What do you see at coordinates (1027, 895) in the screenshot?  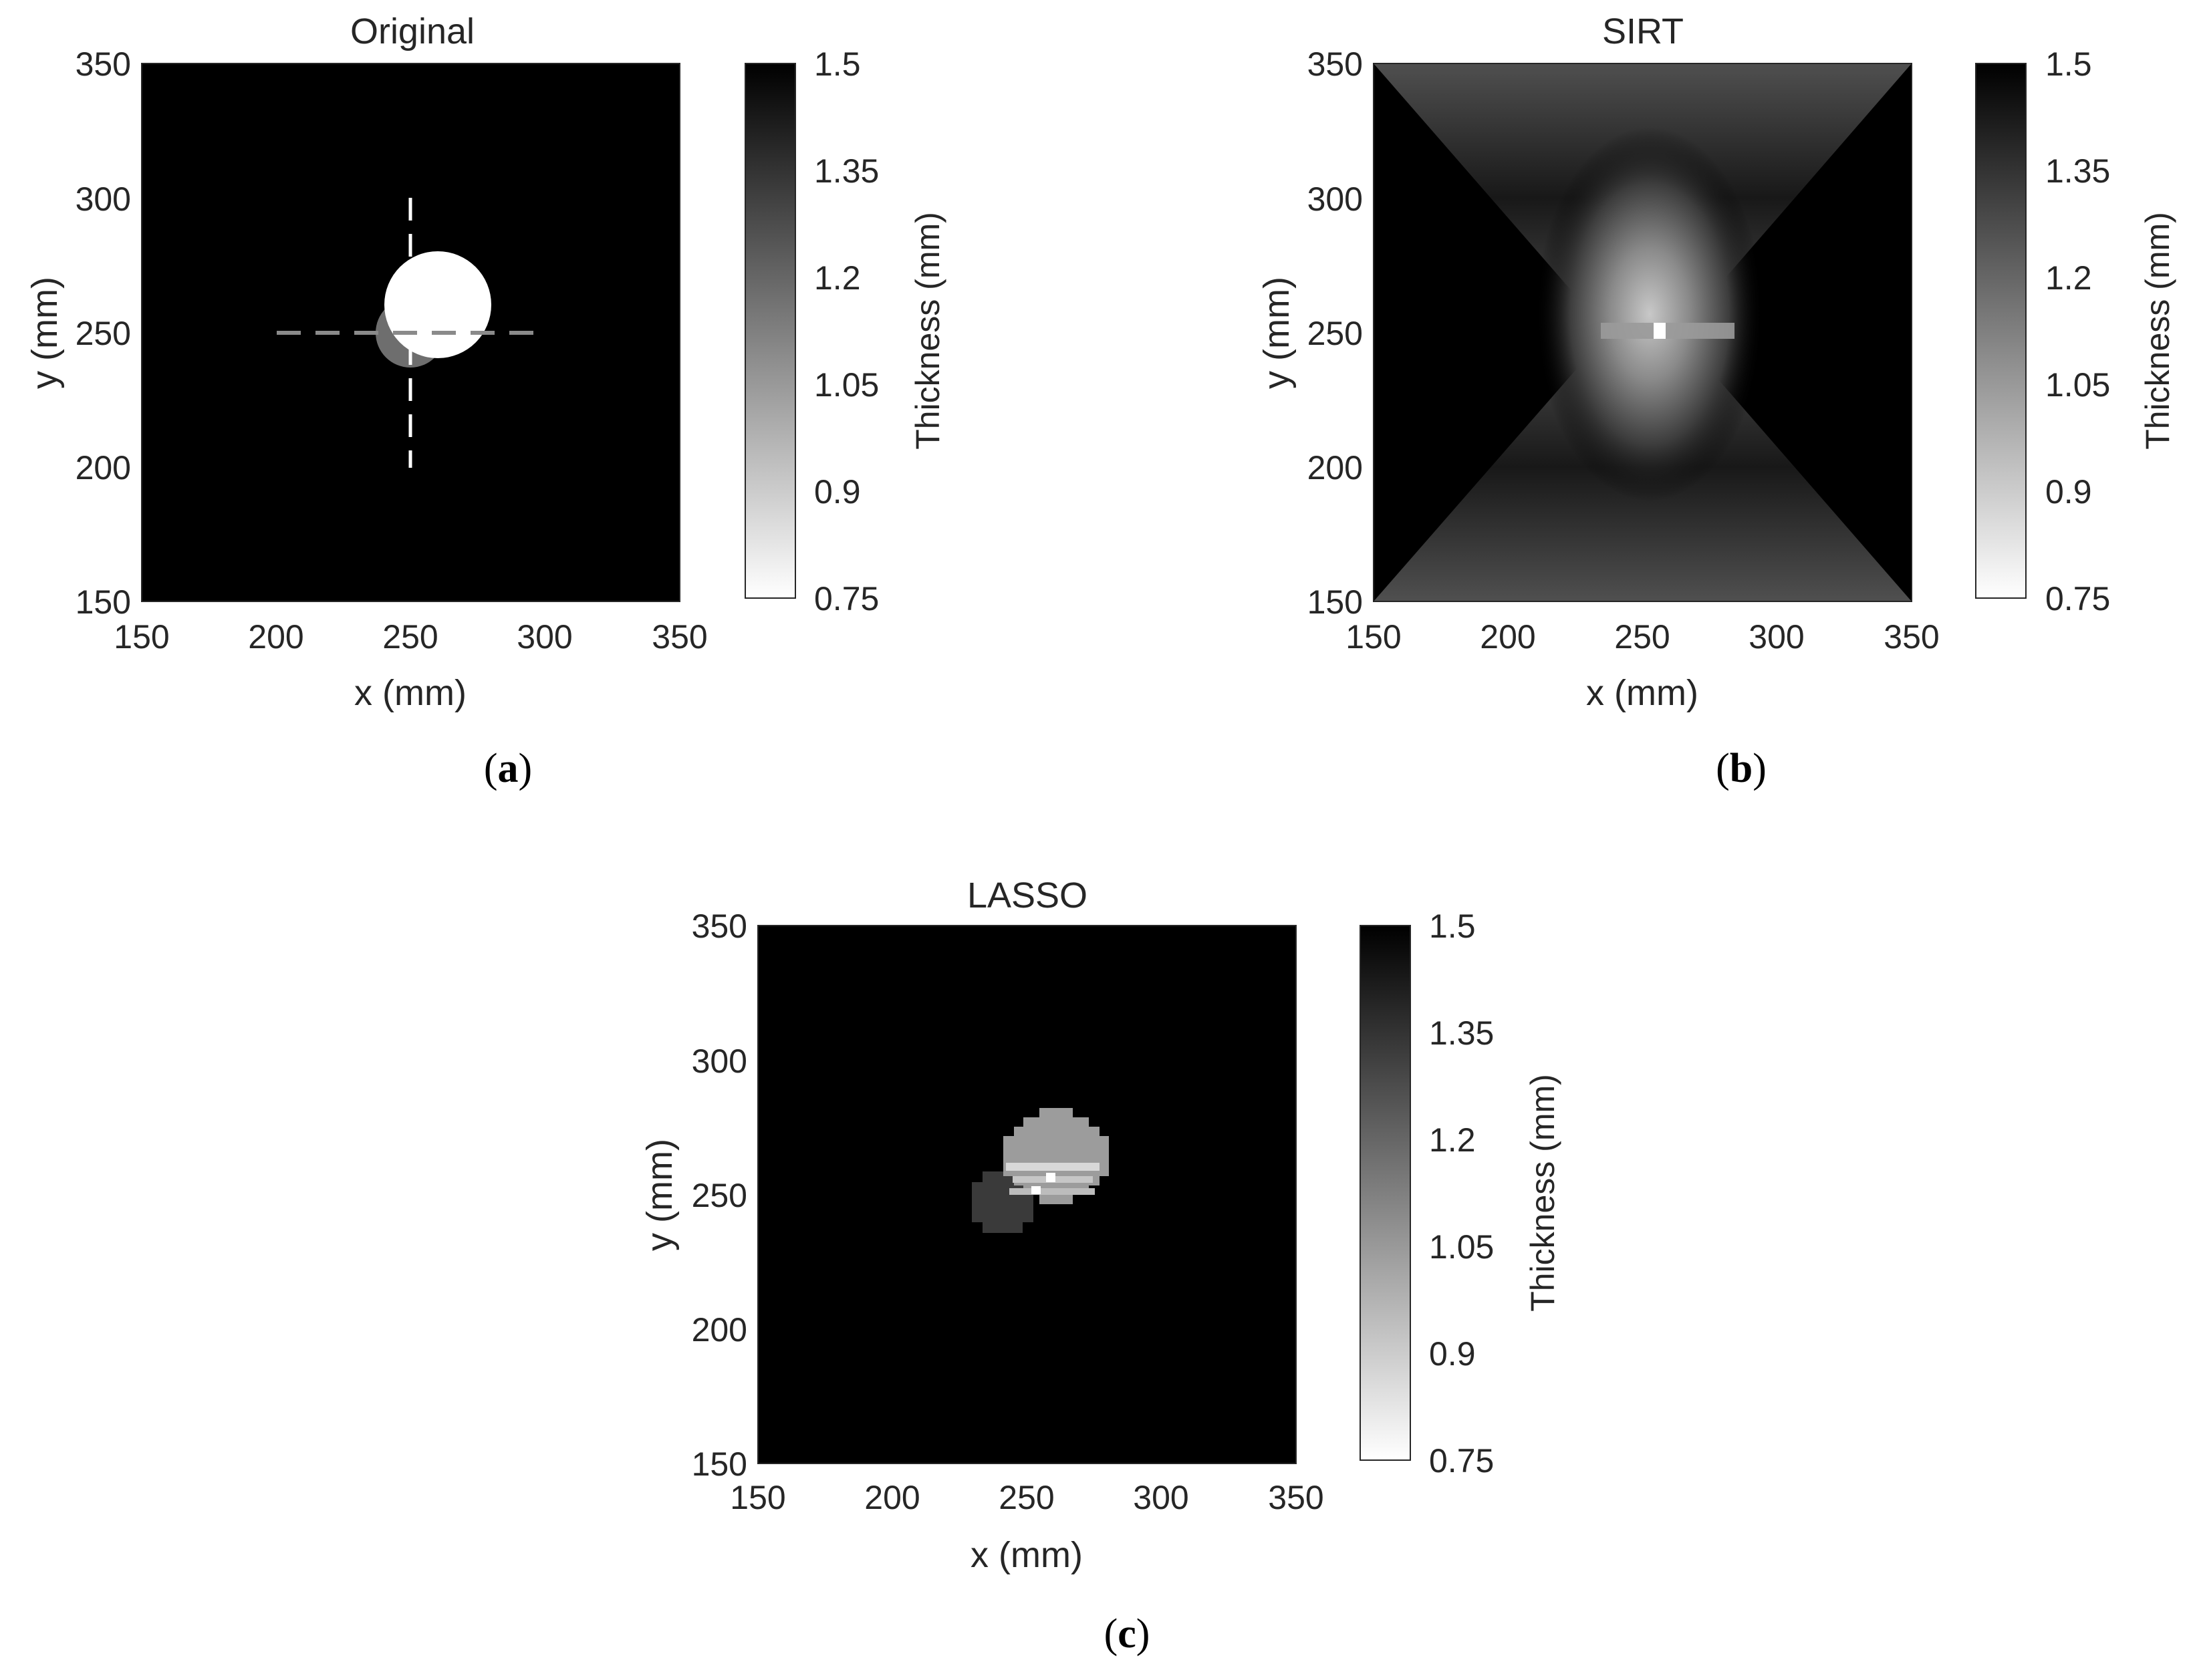 I see `chart-title: LASSO` at bounding box center [1027, 895].